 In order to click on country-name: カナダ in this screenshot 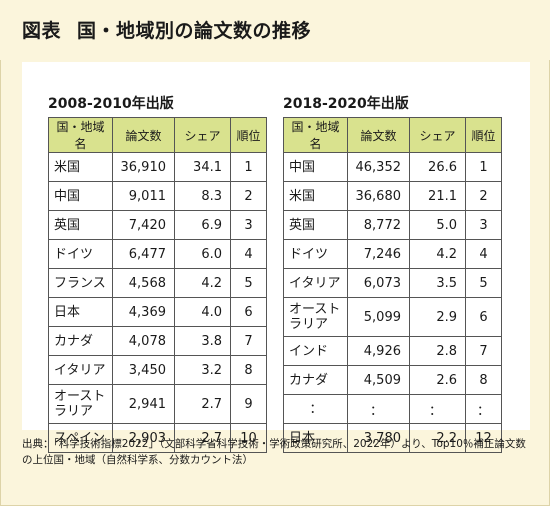, I will do `click(80, 341)`.